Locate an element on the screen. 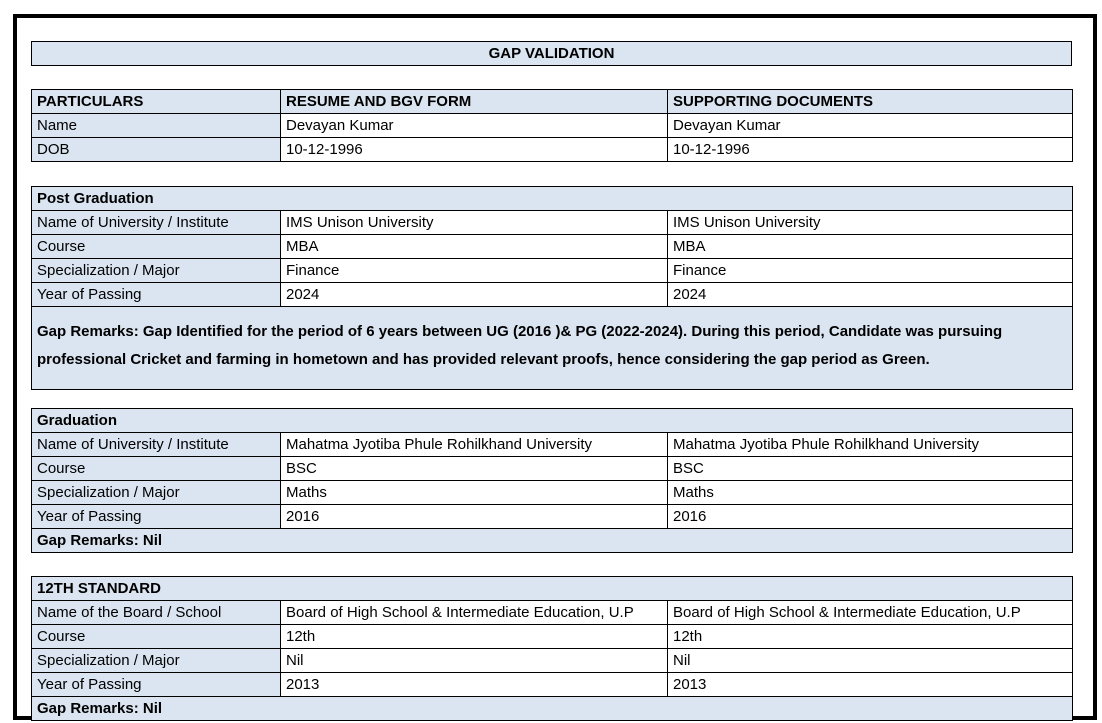 The width and height of the screenshot is (1102, 723). value-specialization-resume: Finance is located at coordinates (474, 270).